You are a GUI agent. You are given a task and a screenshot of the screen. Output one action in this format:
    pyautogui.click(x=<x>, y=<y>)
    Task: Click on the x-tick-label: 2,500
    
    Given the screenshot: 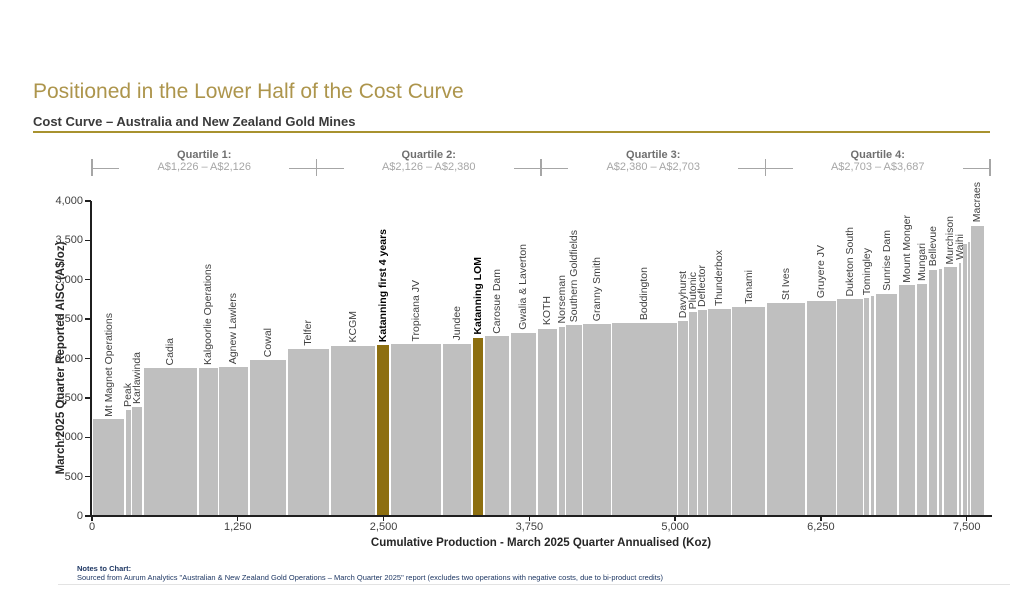 What is the action you would take?
    pyautogui.click(x=383, y=527)
    